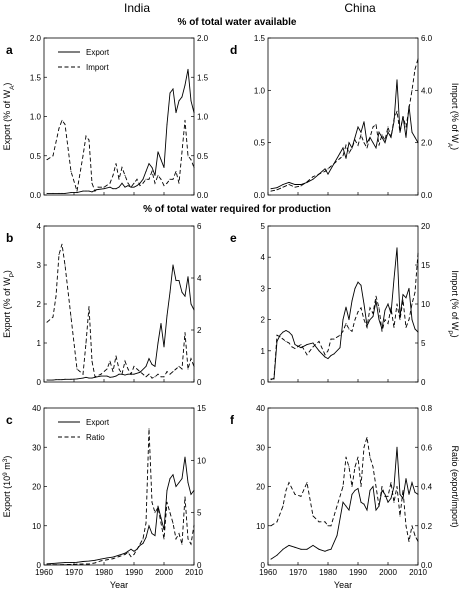  Describe the element at coordinates (39, 343) in the screenshot. I see `y-tick-label-left: 1` at that location.